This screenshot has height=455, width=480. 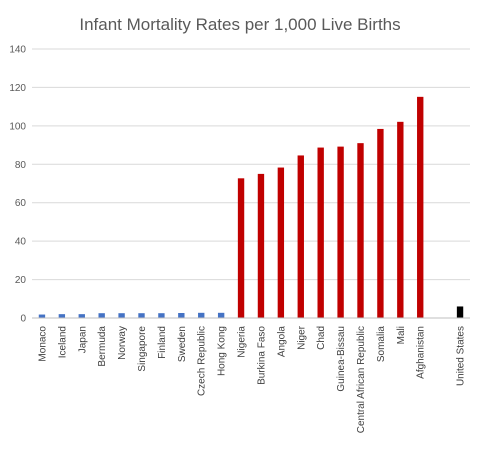 What do you see at coordinates (23, 319) in the screenshot?
I see `y-tick-label: 0` at bounding box center [23, 319].